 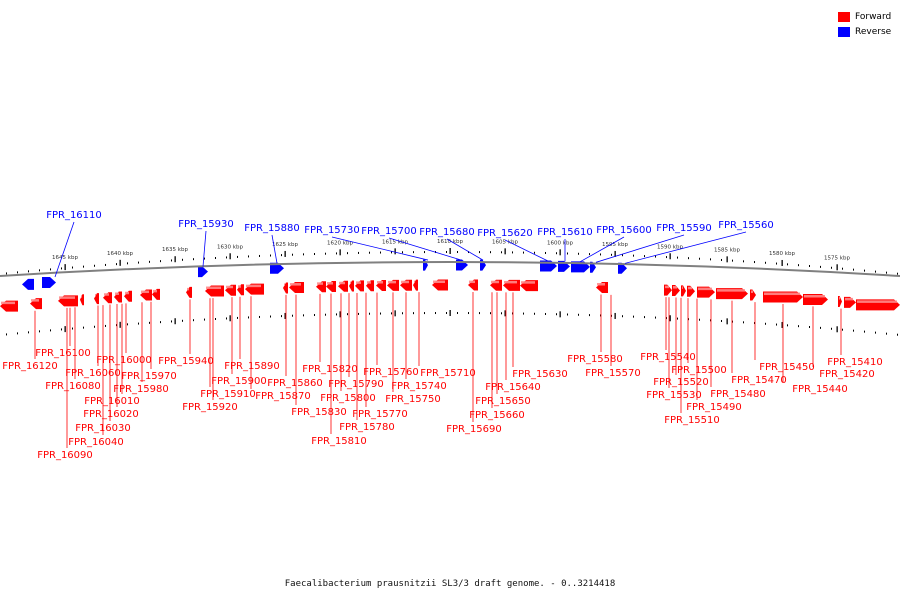 What do you see at coordinates (699, 370) in the screenshot?
I see `forward-gene-label: FPR_15500` at bounding box center [699, 370].